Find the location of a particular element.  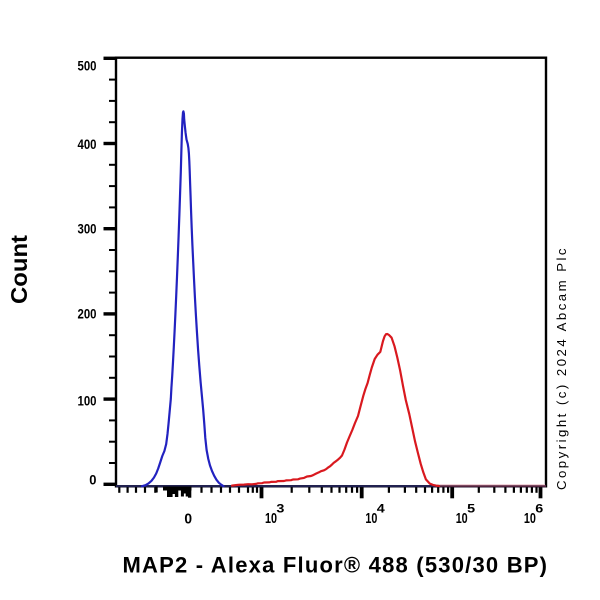

svg-text: Count is located at coordinates (19, 269).